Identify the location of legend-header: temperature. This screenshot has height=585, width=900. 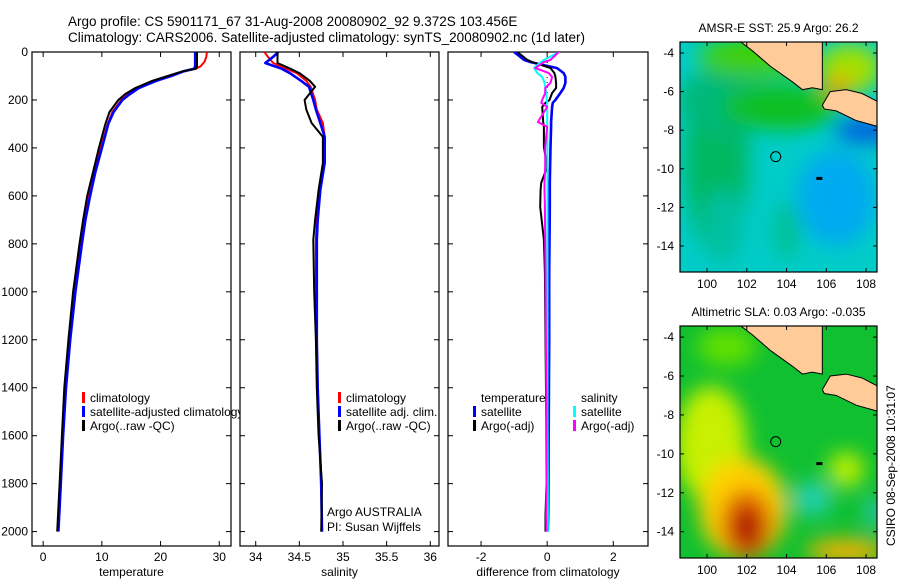
(513, 398).